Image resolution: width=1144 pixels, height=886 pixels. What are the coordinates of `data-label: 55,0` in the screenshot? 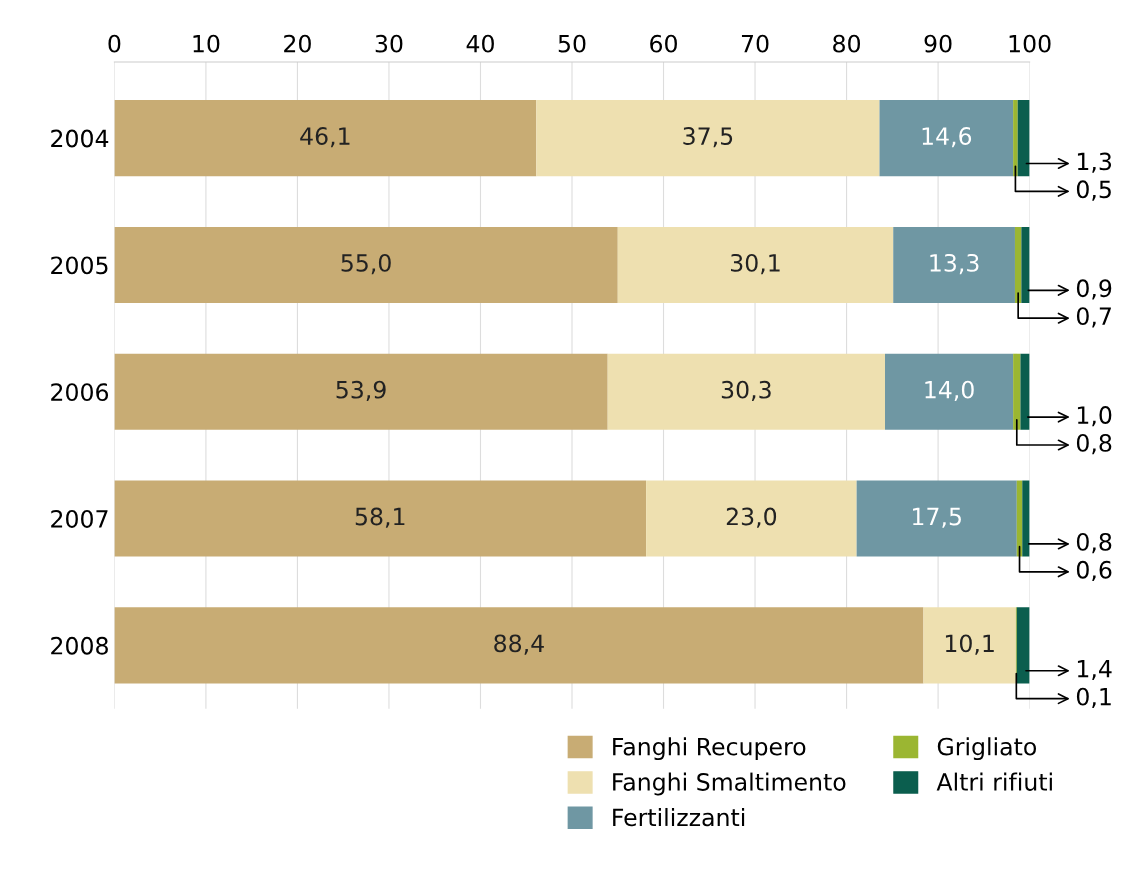 It's located at (366, 264).